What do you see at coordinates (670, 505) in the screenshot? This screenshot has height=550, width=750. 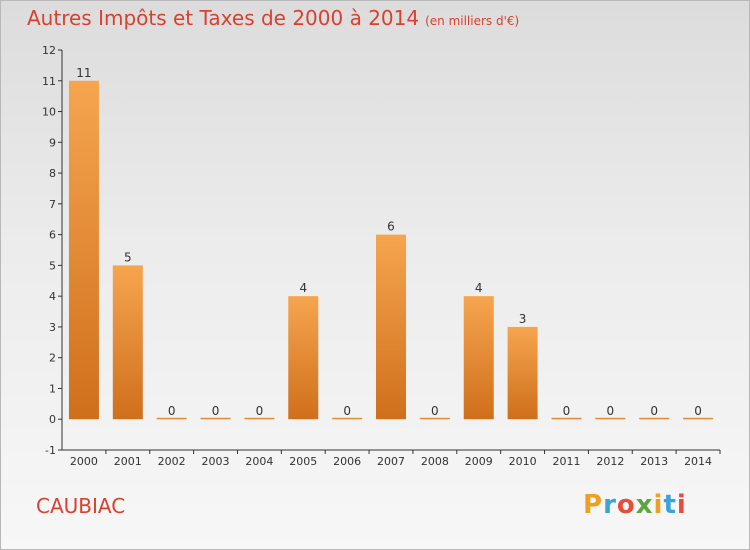 I see `logo-letter: t` at bounding box center [670, 505].